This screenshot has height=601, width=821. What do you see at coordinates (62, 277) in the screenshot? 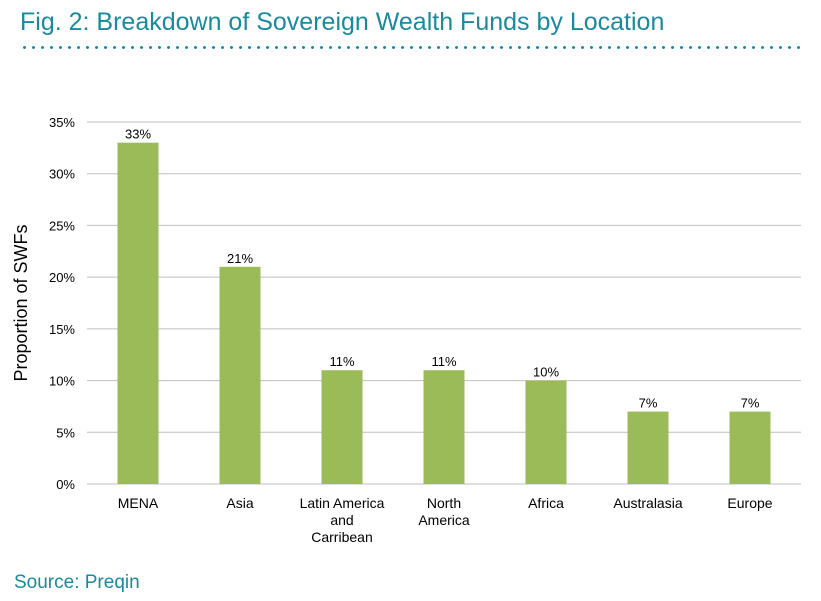
I see `y-tick-label: 20%` at bounding box center [62, 277].